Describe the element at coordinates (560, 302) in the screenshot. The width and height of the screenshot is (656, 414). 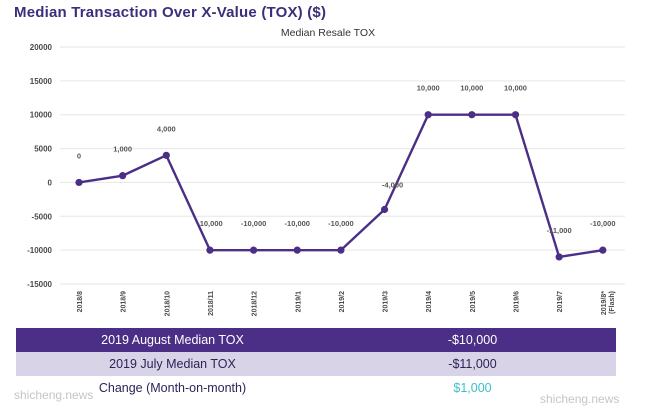
I see `x-tick-label: 2019/7` at that location.